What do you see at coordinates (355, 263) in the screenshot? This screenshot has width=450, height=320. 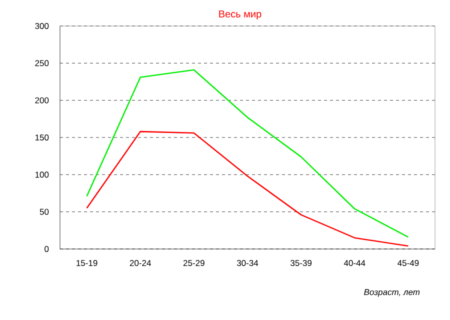 I see `x-tick-label: 40-44` at bounding box center [355, 263].